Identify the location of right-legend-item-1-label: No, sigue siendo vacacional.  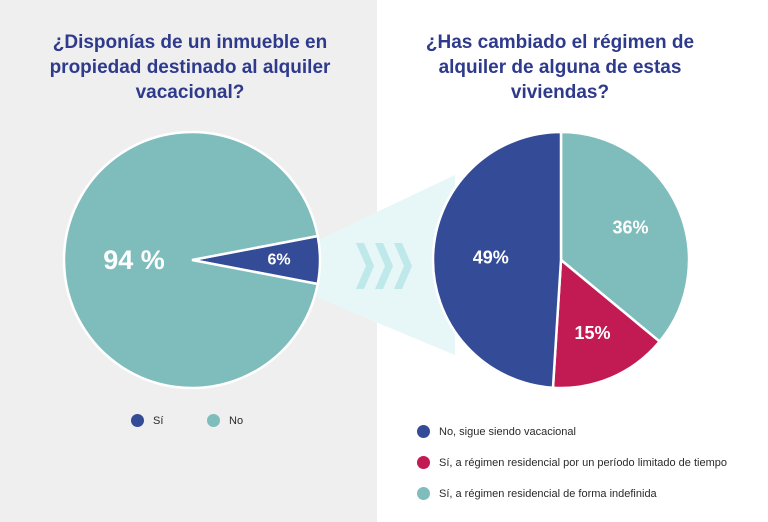
(507, 431).